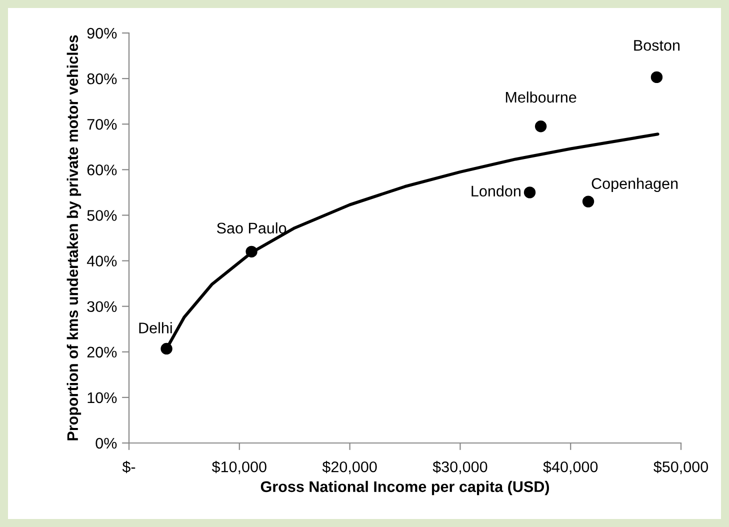  What do you see at coordinates (106, 443) in the screenshot?
I see `y-tick-label: 0%` at bounding box center [106, 443].